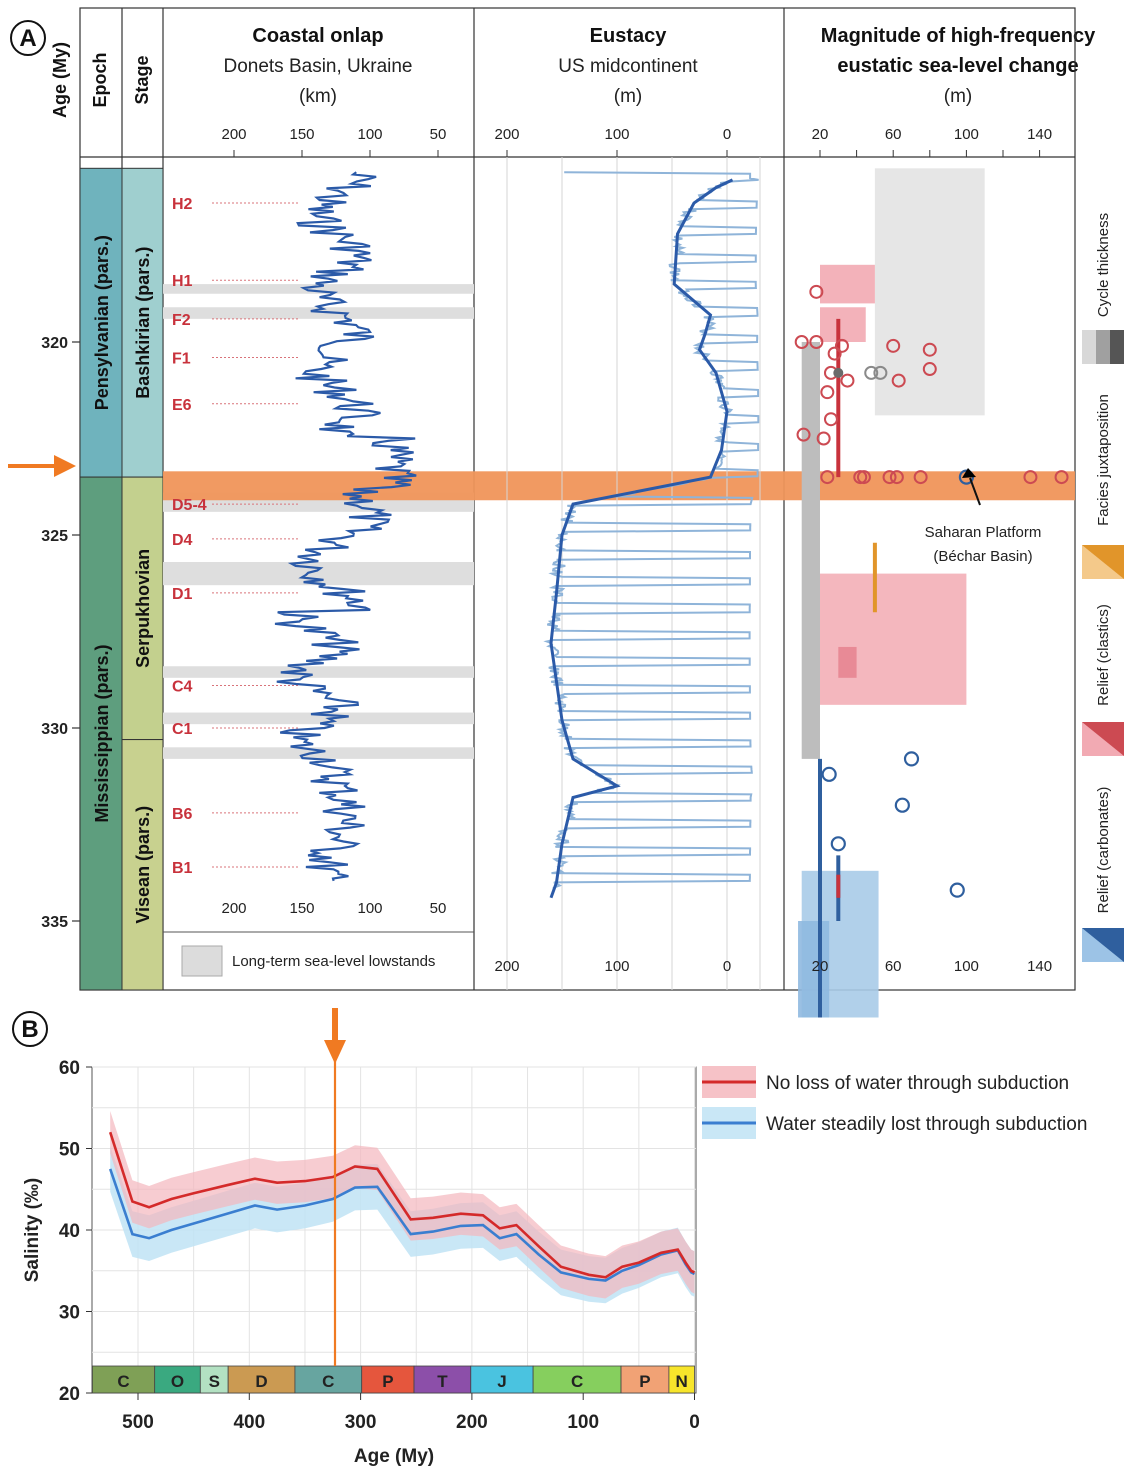 Image resolution: width=1126 pixels, height=1470 pixels. What do you see at coordinates (29, 1029) in the screenshot?
I see `panel-b-label: B` at bounding box center [29, 1029].